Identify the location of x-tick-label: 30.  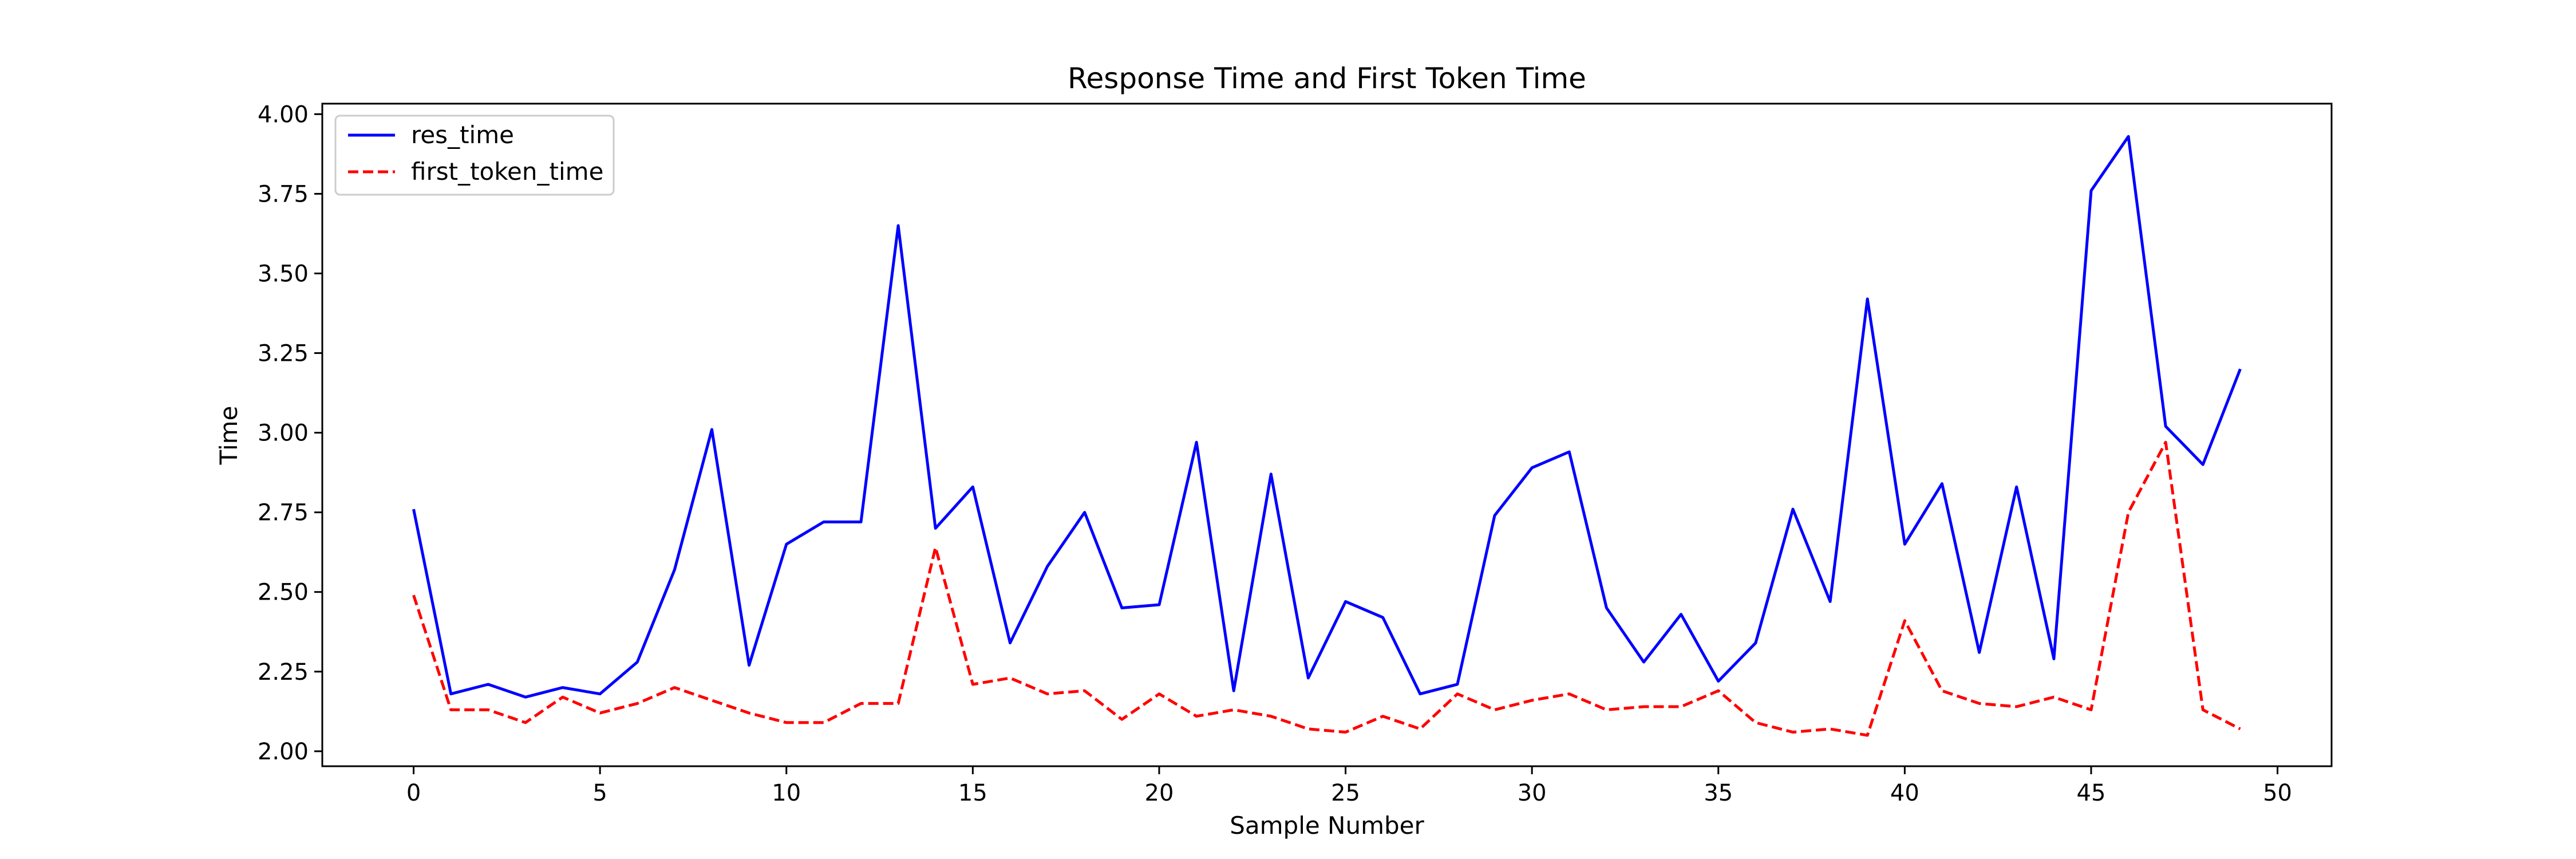
(1532, 793).